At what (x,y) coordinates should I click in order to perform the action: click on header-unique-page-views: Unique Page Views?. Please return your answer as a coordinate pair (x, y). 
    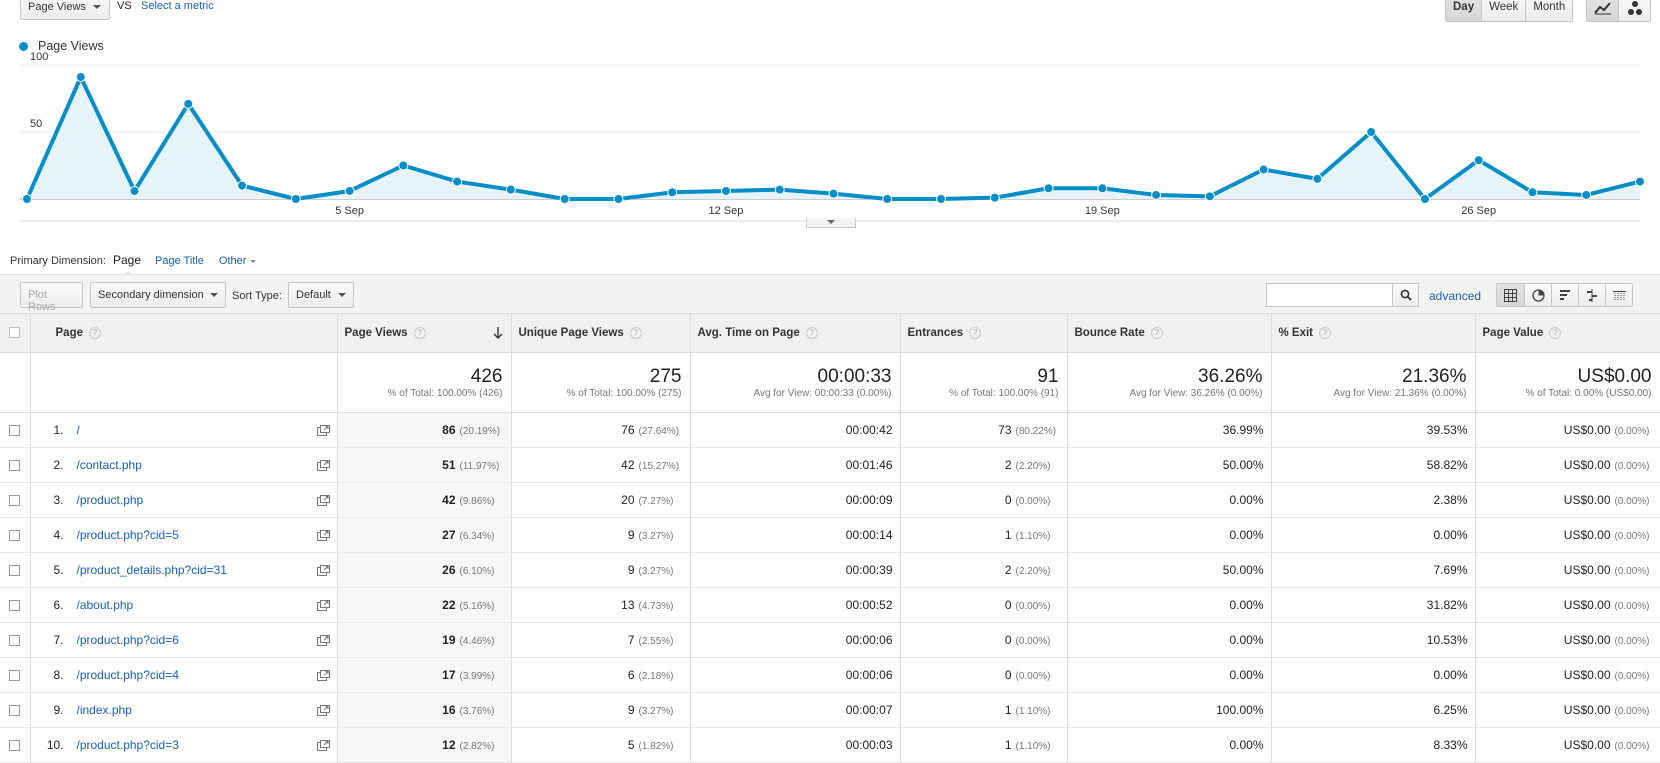
    Looking at the image, I should click on (601, 333).